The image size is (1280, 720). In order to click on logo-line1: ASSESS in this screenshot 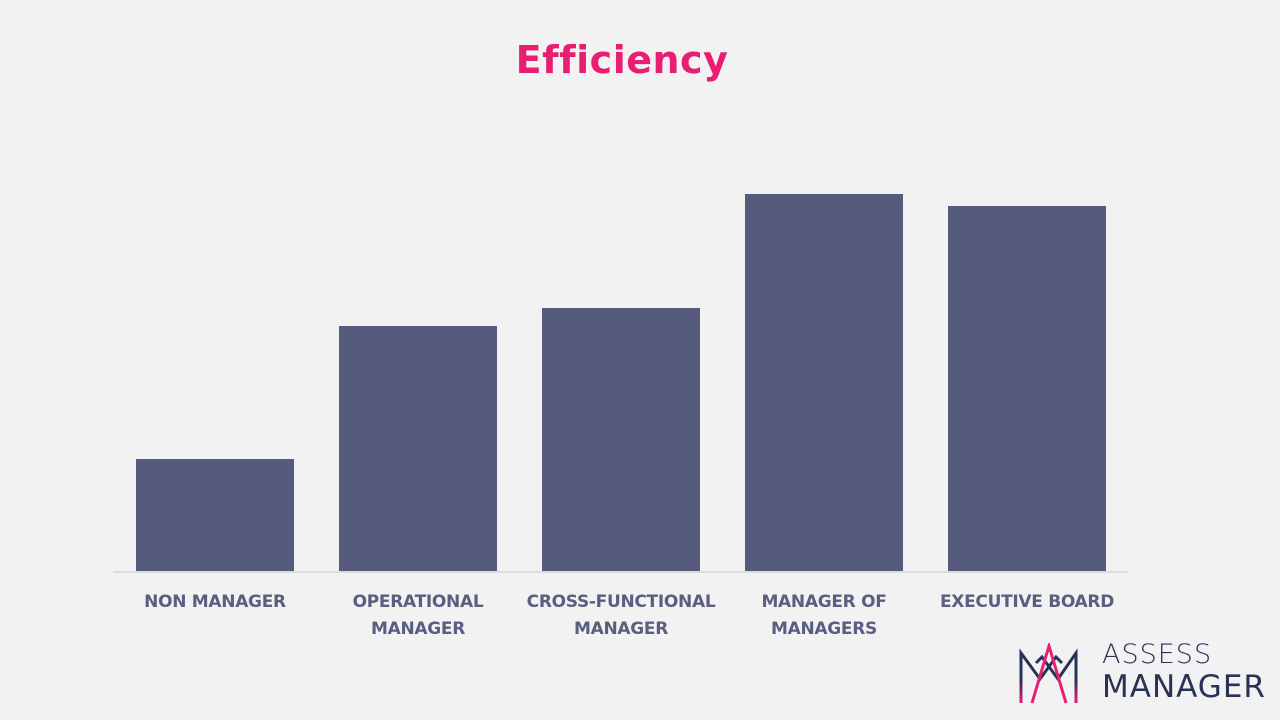, I will do `click(1157, 654)`.